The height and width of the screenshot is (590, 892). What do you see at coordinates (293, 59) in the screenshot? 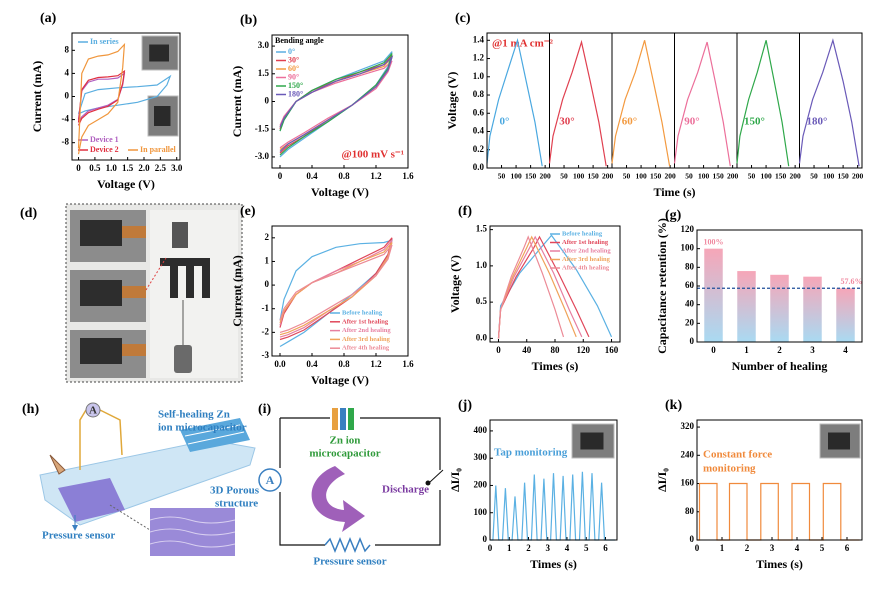
I see `legend-label: 30°` at bounding box center [293, 59].